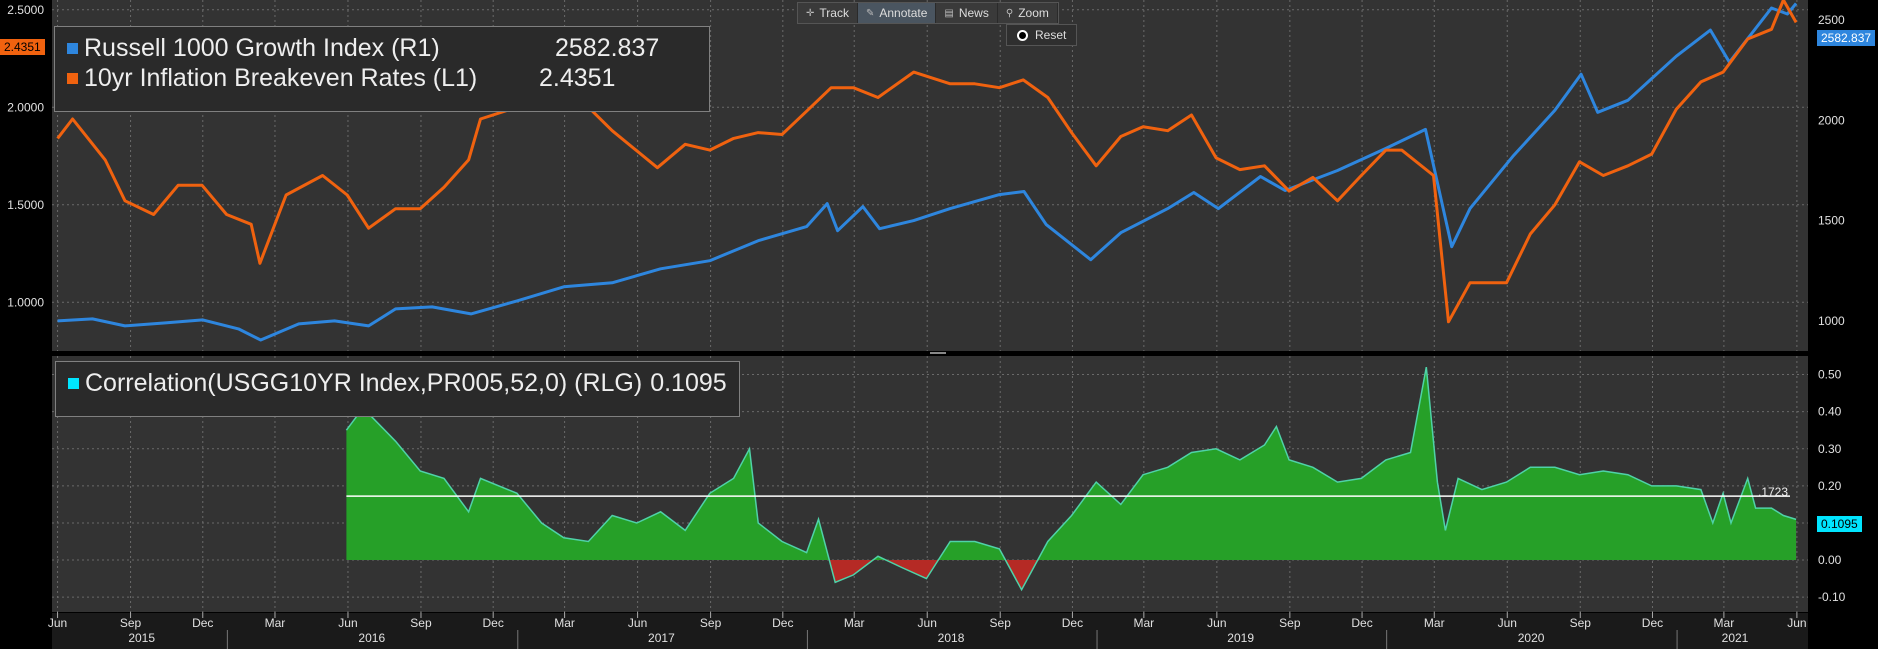 The image size is (1878, 649). Describe the element at coordinates (1240, 638) in the screenshot. I see `x-year-label: 2019` at that location.